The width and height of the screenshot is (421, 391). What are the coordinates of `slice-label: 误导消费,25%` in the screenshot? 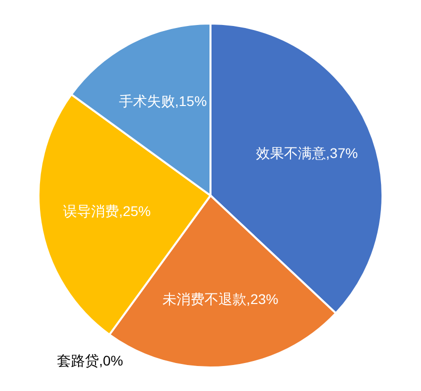 It's located at (106, 210).